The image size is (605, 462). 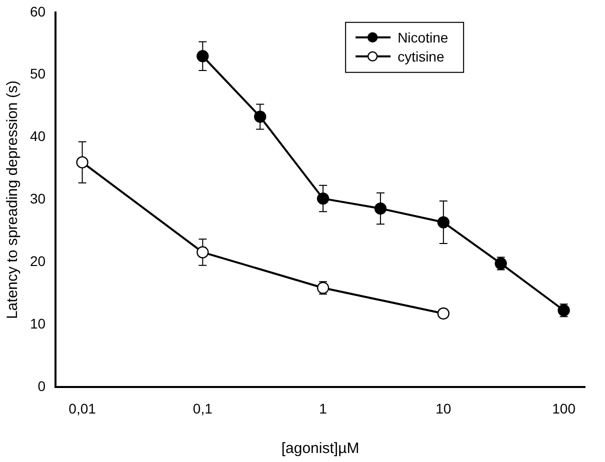 I want to click on legend-label: Nicotine, so click(x=423, y=37).